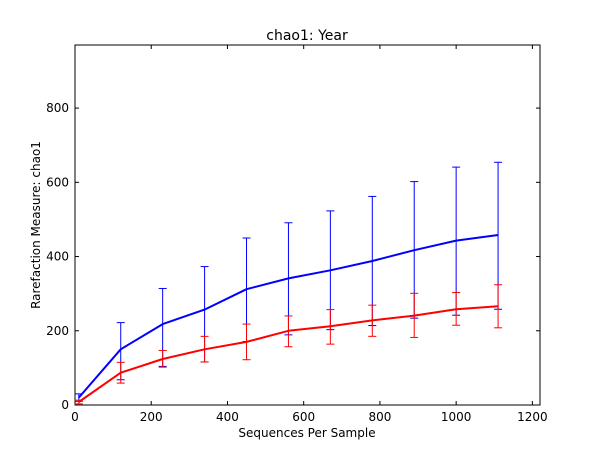  Describe the element at coordinates (151, 417) in the screenshot. I see `x-tick-label-1: 200` at that location.